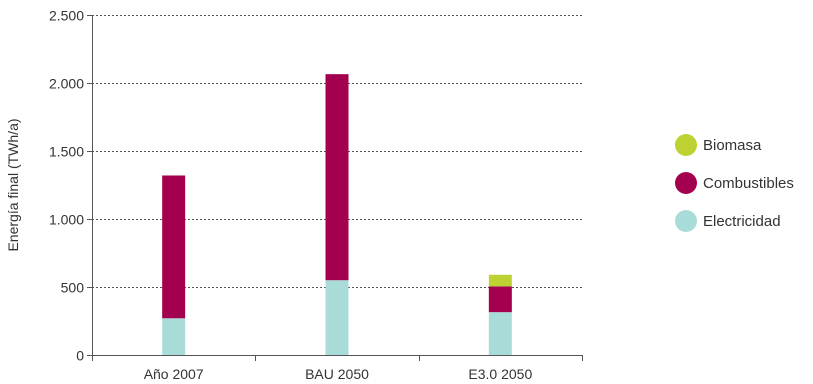 The image size is (813, 384). What do you see at coordinates (686, 183) in the screenshot?
I see `legend-swatch-combustibles` at bounding box center [686, 183].